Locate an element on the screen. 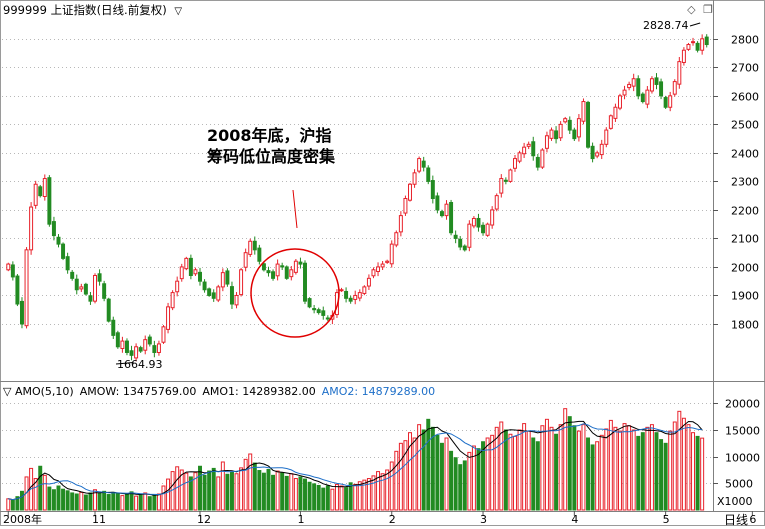  restore-icon: ❐ is located at coordinates (708, 9).